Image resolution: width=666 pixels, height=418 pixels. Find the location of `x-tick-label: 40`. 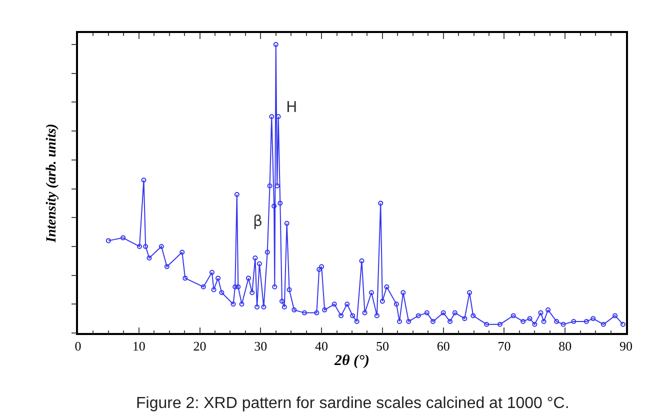

x-tick-label: 40 is located at coordinates (321, 346).